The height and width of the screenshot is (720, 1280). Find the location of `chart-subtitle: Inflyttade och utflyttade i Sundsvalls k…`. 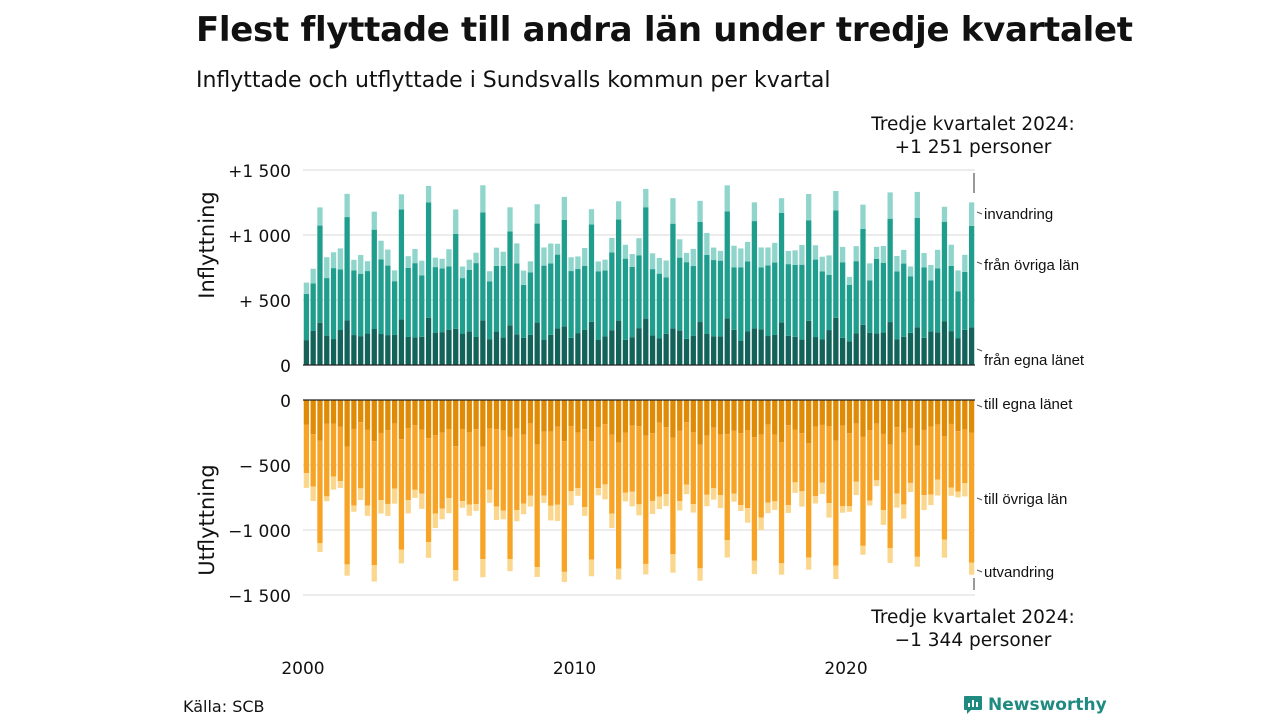

chart-subtitle: Inflyttade och utflyttade i Sundsvalls k… is located at coordinates (513, 80).